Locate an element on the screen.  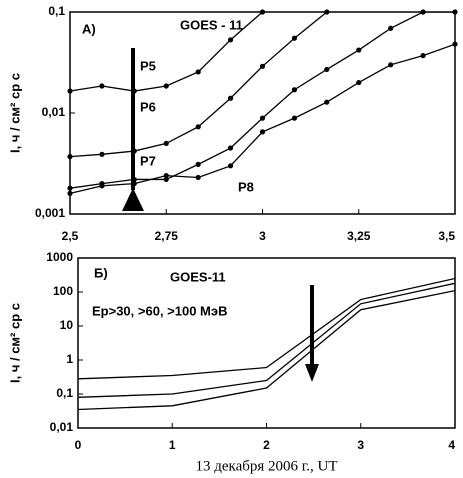
y-tick-label: 100 is located at coordinates (63, 291).